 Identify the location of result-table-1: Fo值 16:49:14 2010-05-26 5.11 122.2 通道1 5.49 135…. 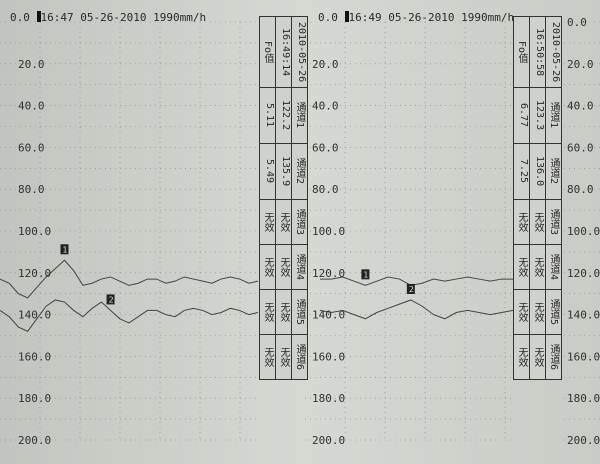
(283, 198).